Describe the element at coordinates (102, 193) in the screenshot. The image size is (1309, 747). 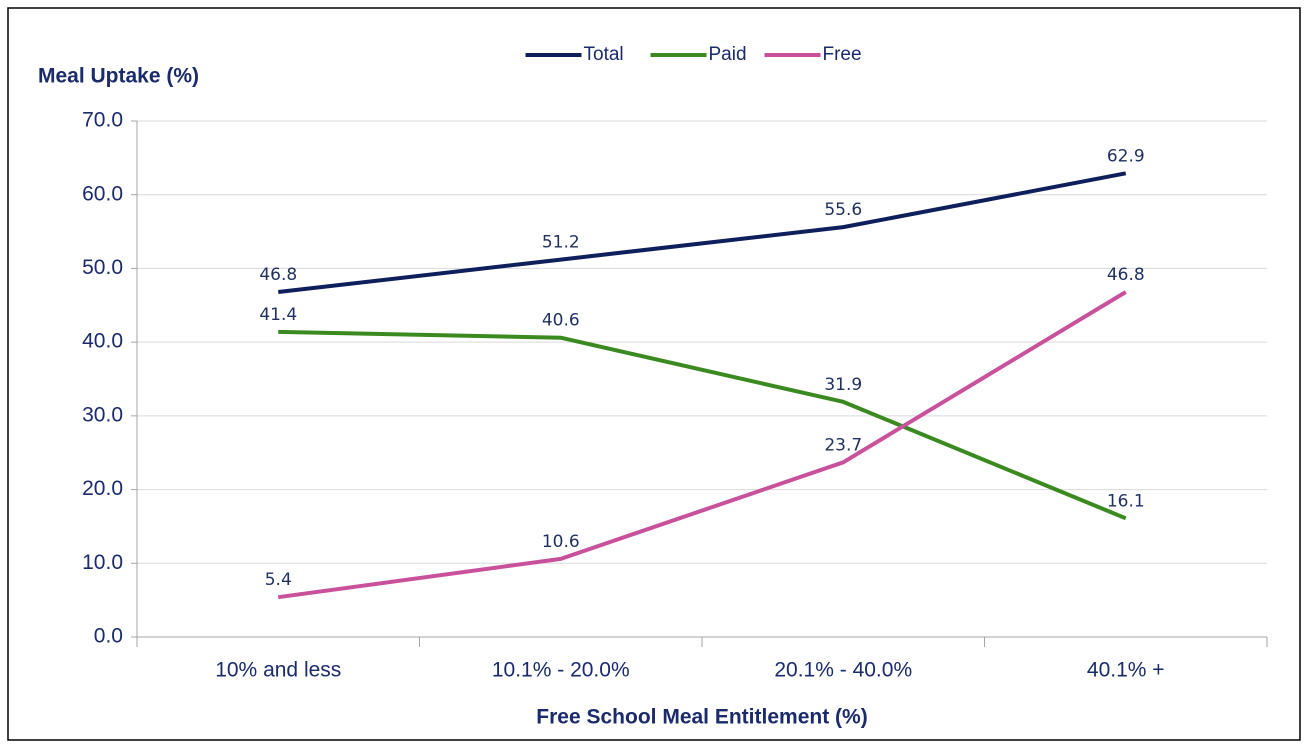
I see `y-tick-label: 60.0` at that location.